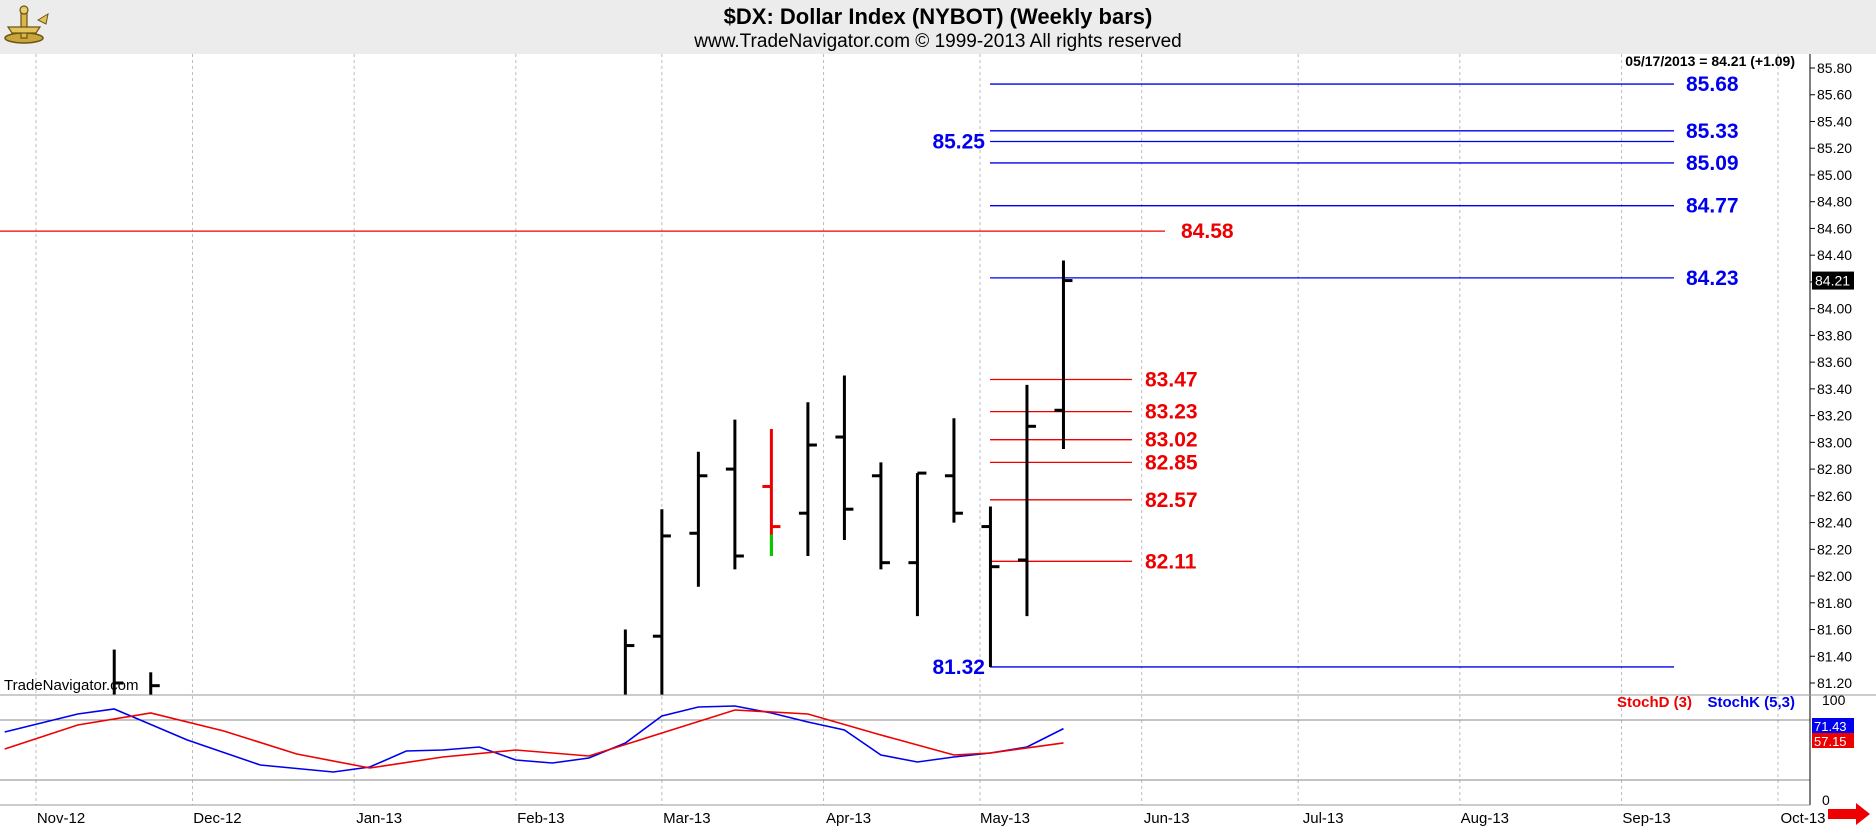  I want to click on price-tick-label: 82.20, so click(1834, 549).